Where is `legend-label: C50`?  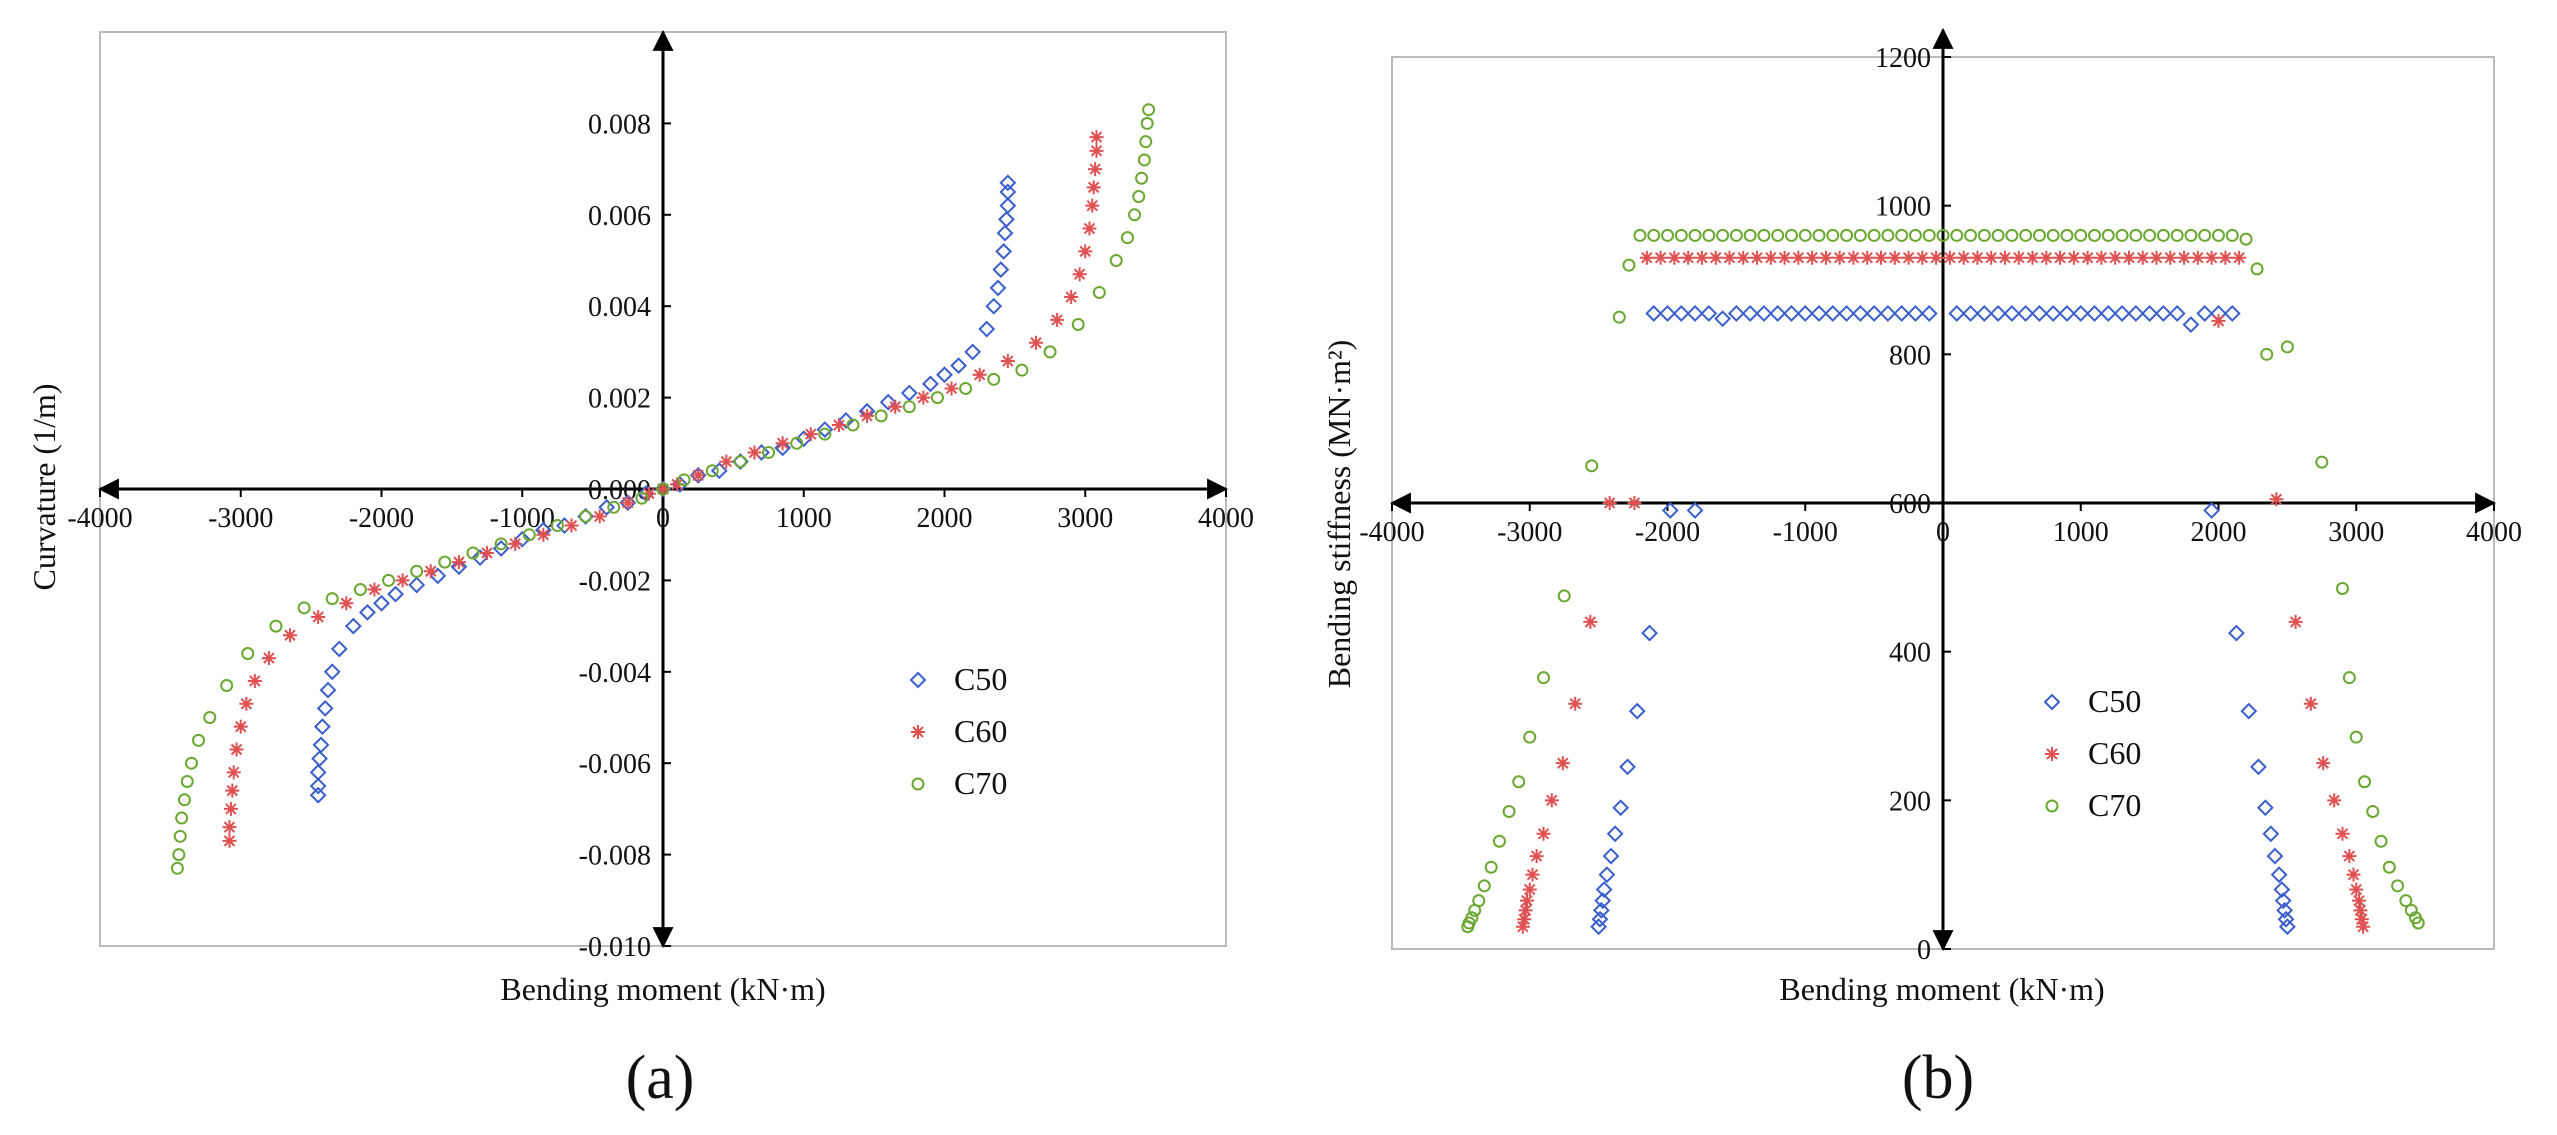 legend-label: C50 is located at coordinates (2114, 701).